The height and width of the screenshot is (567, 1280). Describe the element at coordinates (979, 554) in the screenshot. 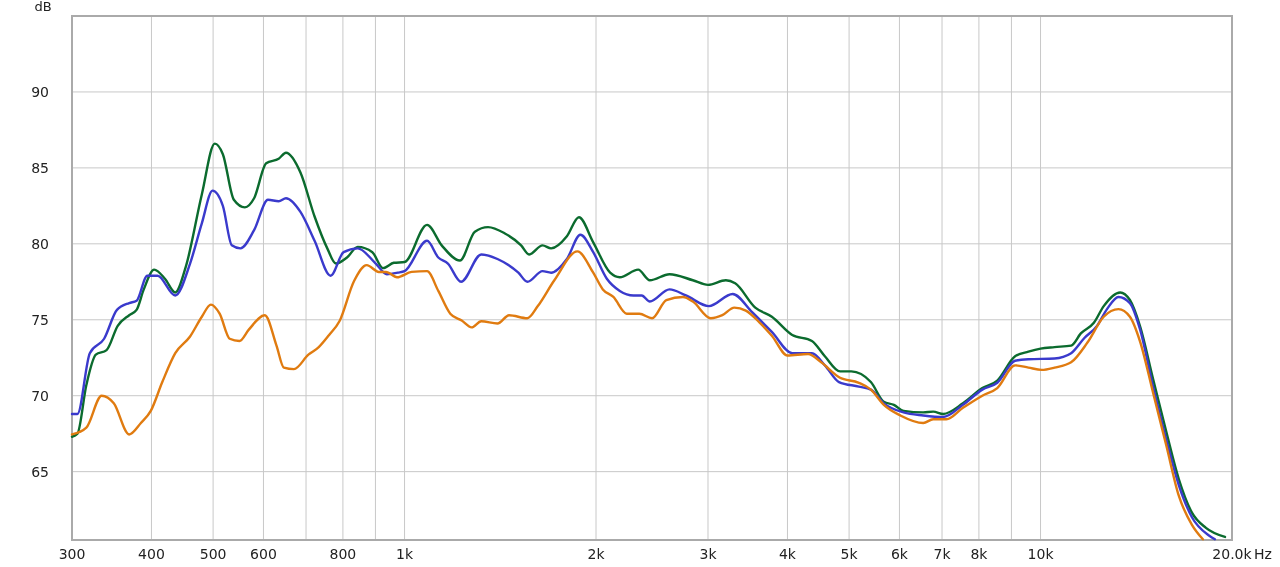

I see `x-tick-label: 8k` at that location.